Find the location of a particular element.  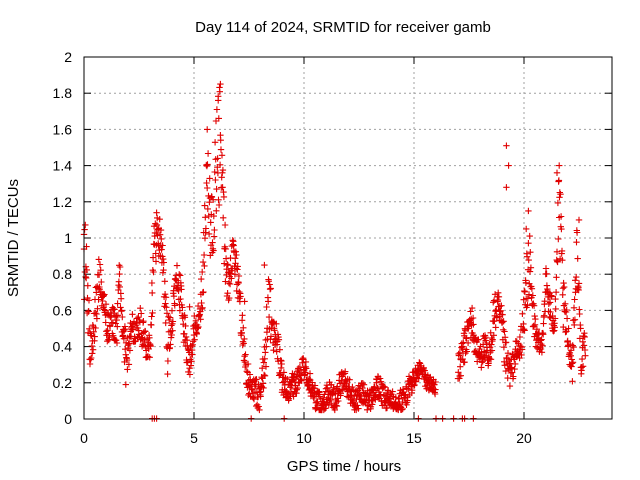

y-tick-label: 0.8 is located at coordinates (63, 274).